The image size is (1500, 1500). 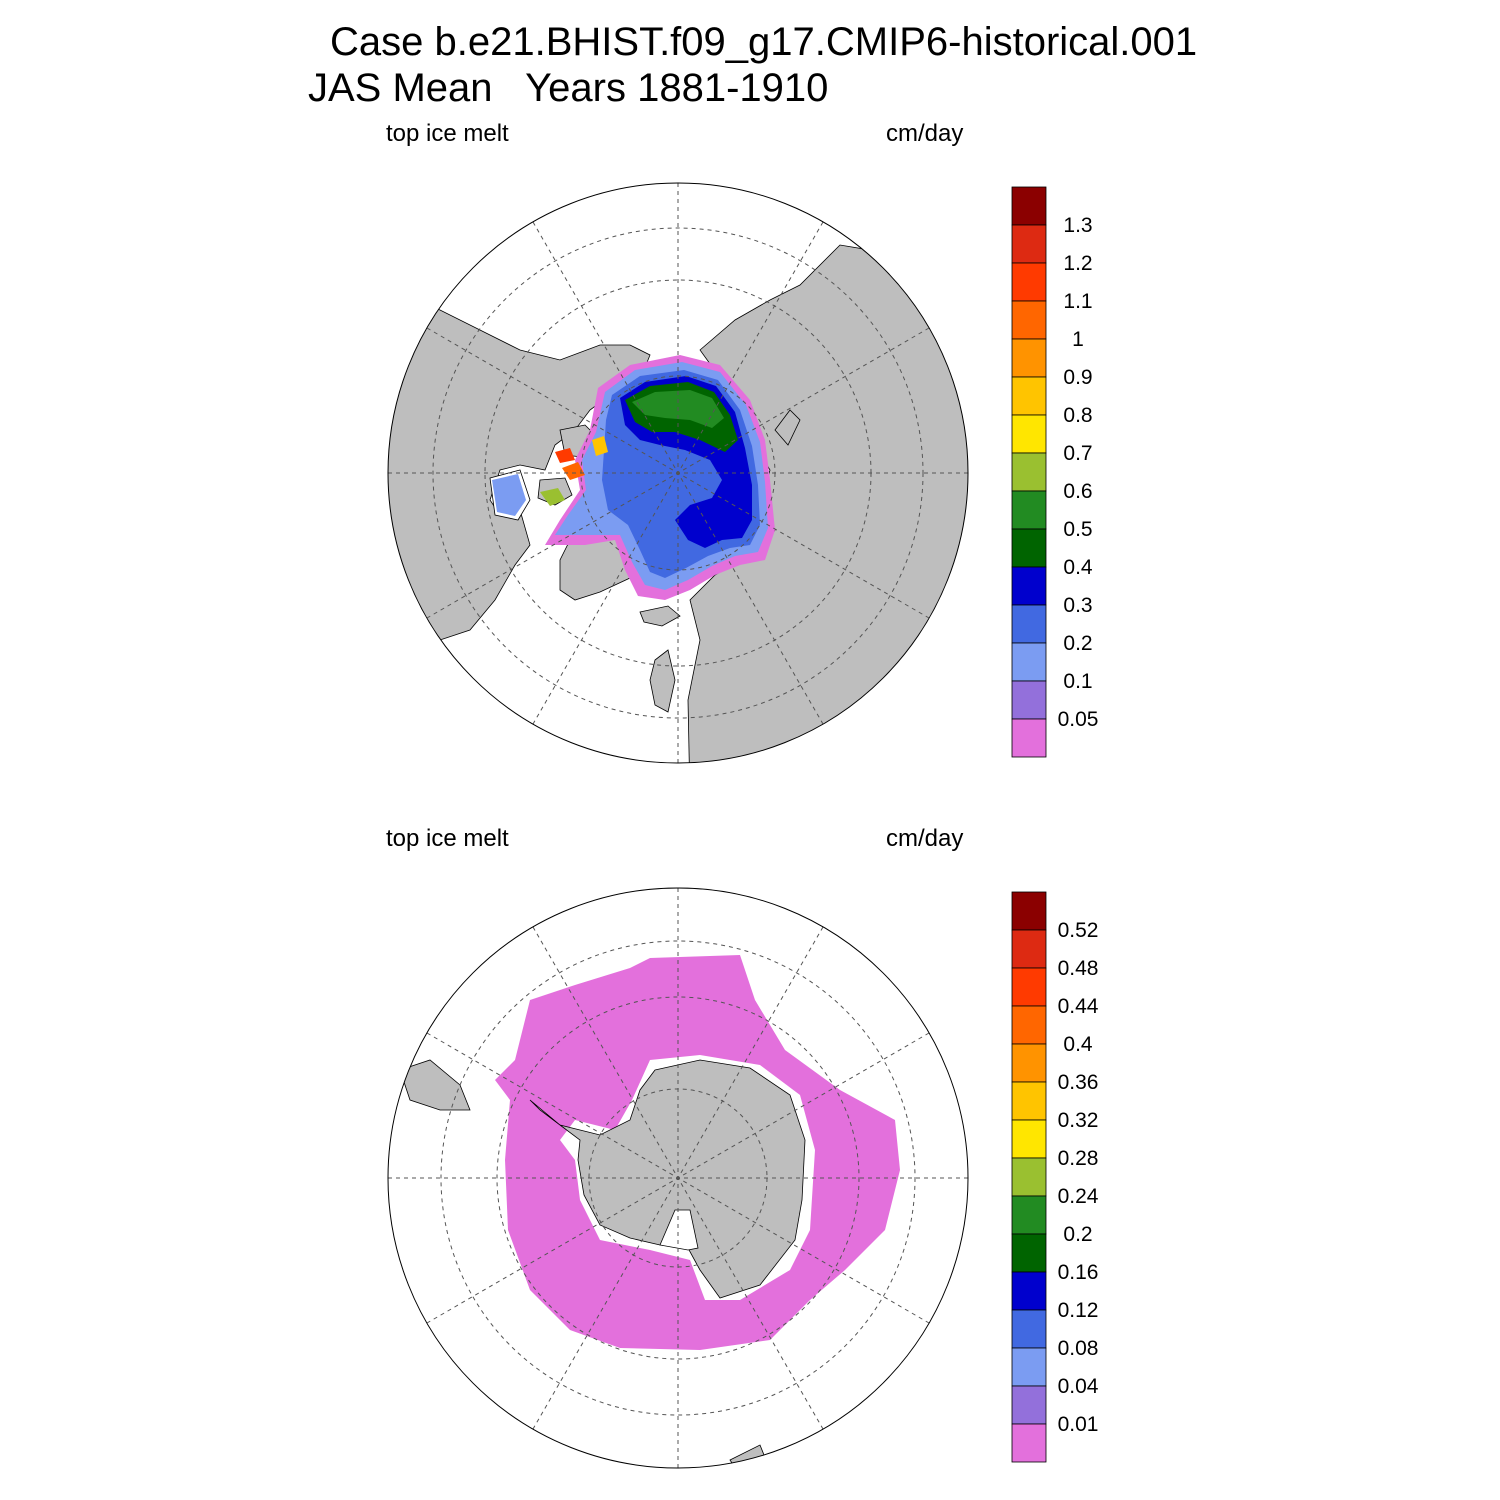 What do you see at coordinates (447, 133) in the screenshot?
I see `north-left-label: top ice melt` at bounding box center [447, 133].